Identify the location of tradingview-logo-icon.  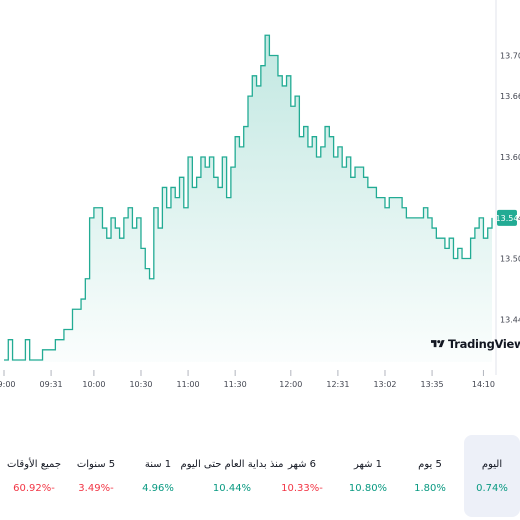
(438, 344).